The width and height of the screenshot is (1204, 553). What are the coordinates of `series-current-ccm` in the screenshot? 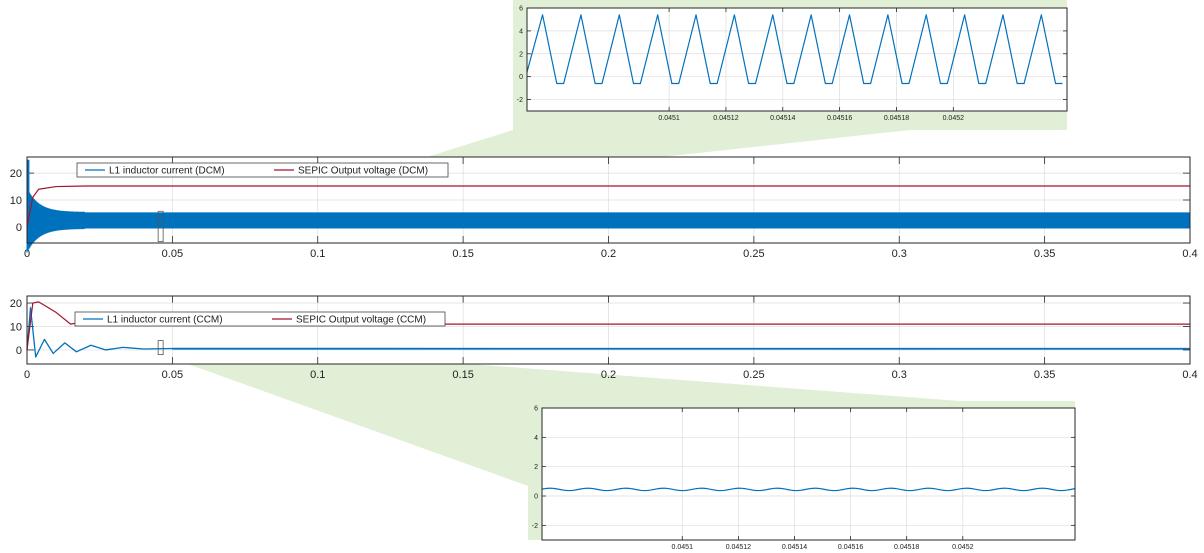 It's located at (608, 332).